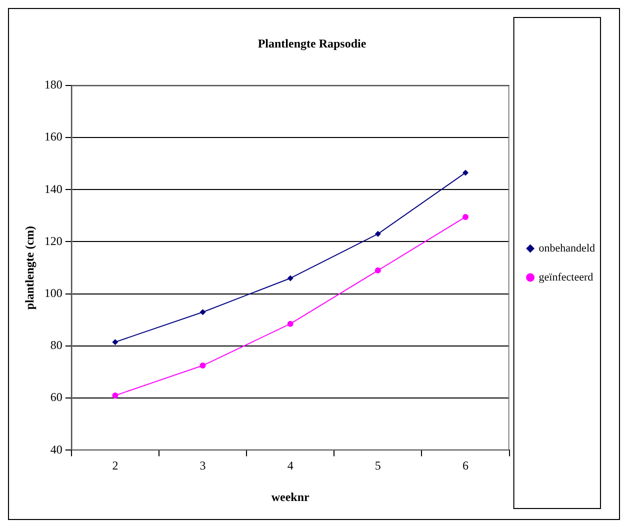 Image resolution: width=629 pixels, height=529 pixels. I want to click on y-tick-label: 40, so click(56, 449).